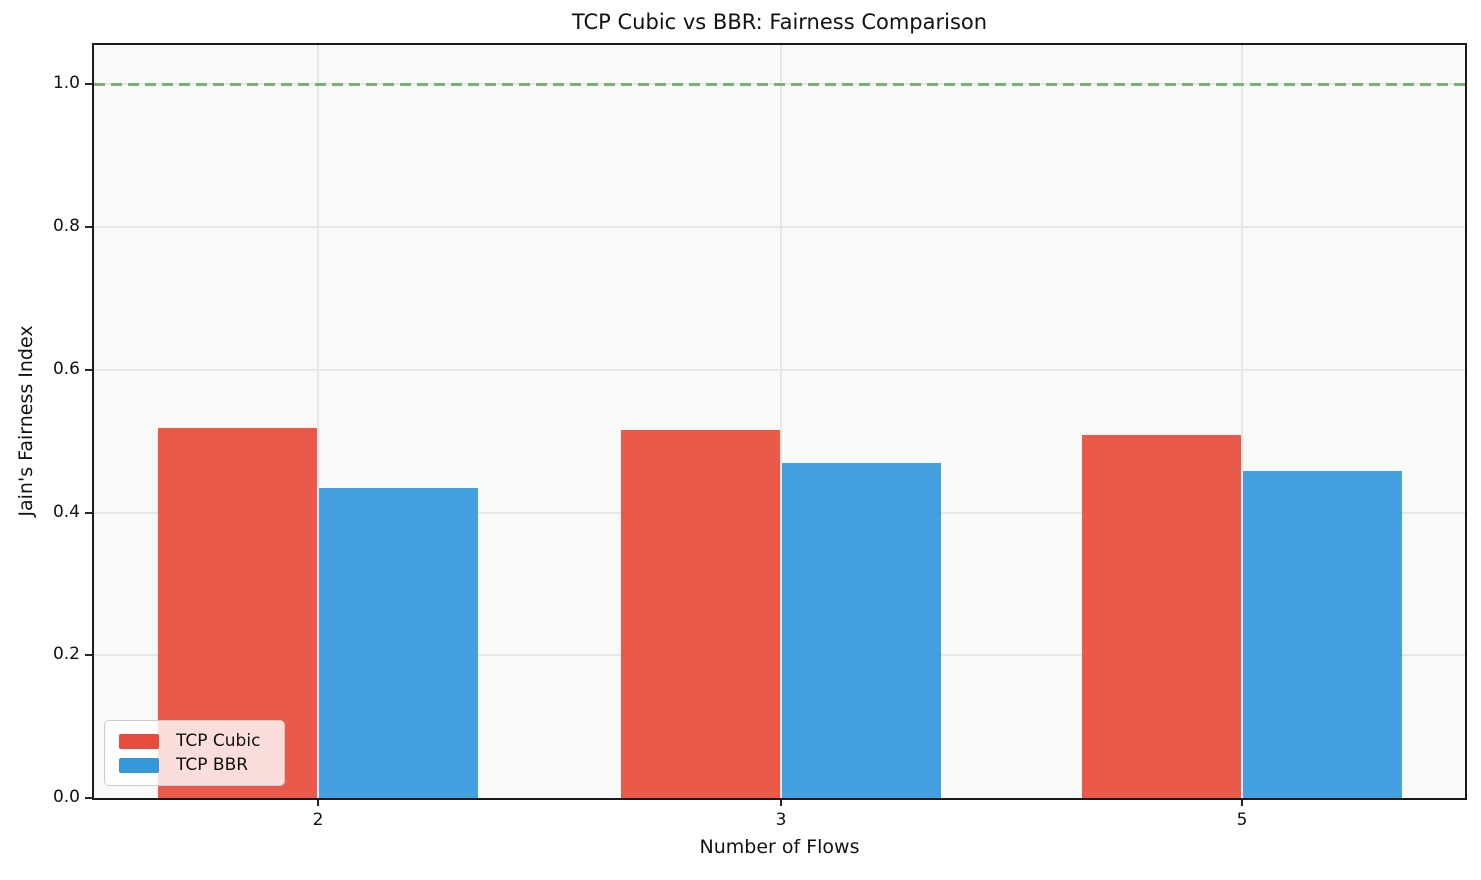 The width and height of the screenshot is (1481, 880). Describe the element at coordinates (66, 511) in the screenshot. I see `y-tick-label: 0.4` at that location.